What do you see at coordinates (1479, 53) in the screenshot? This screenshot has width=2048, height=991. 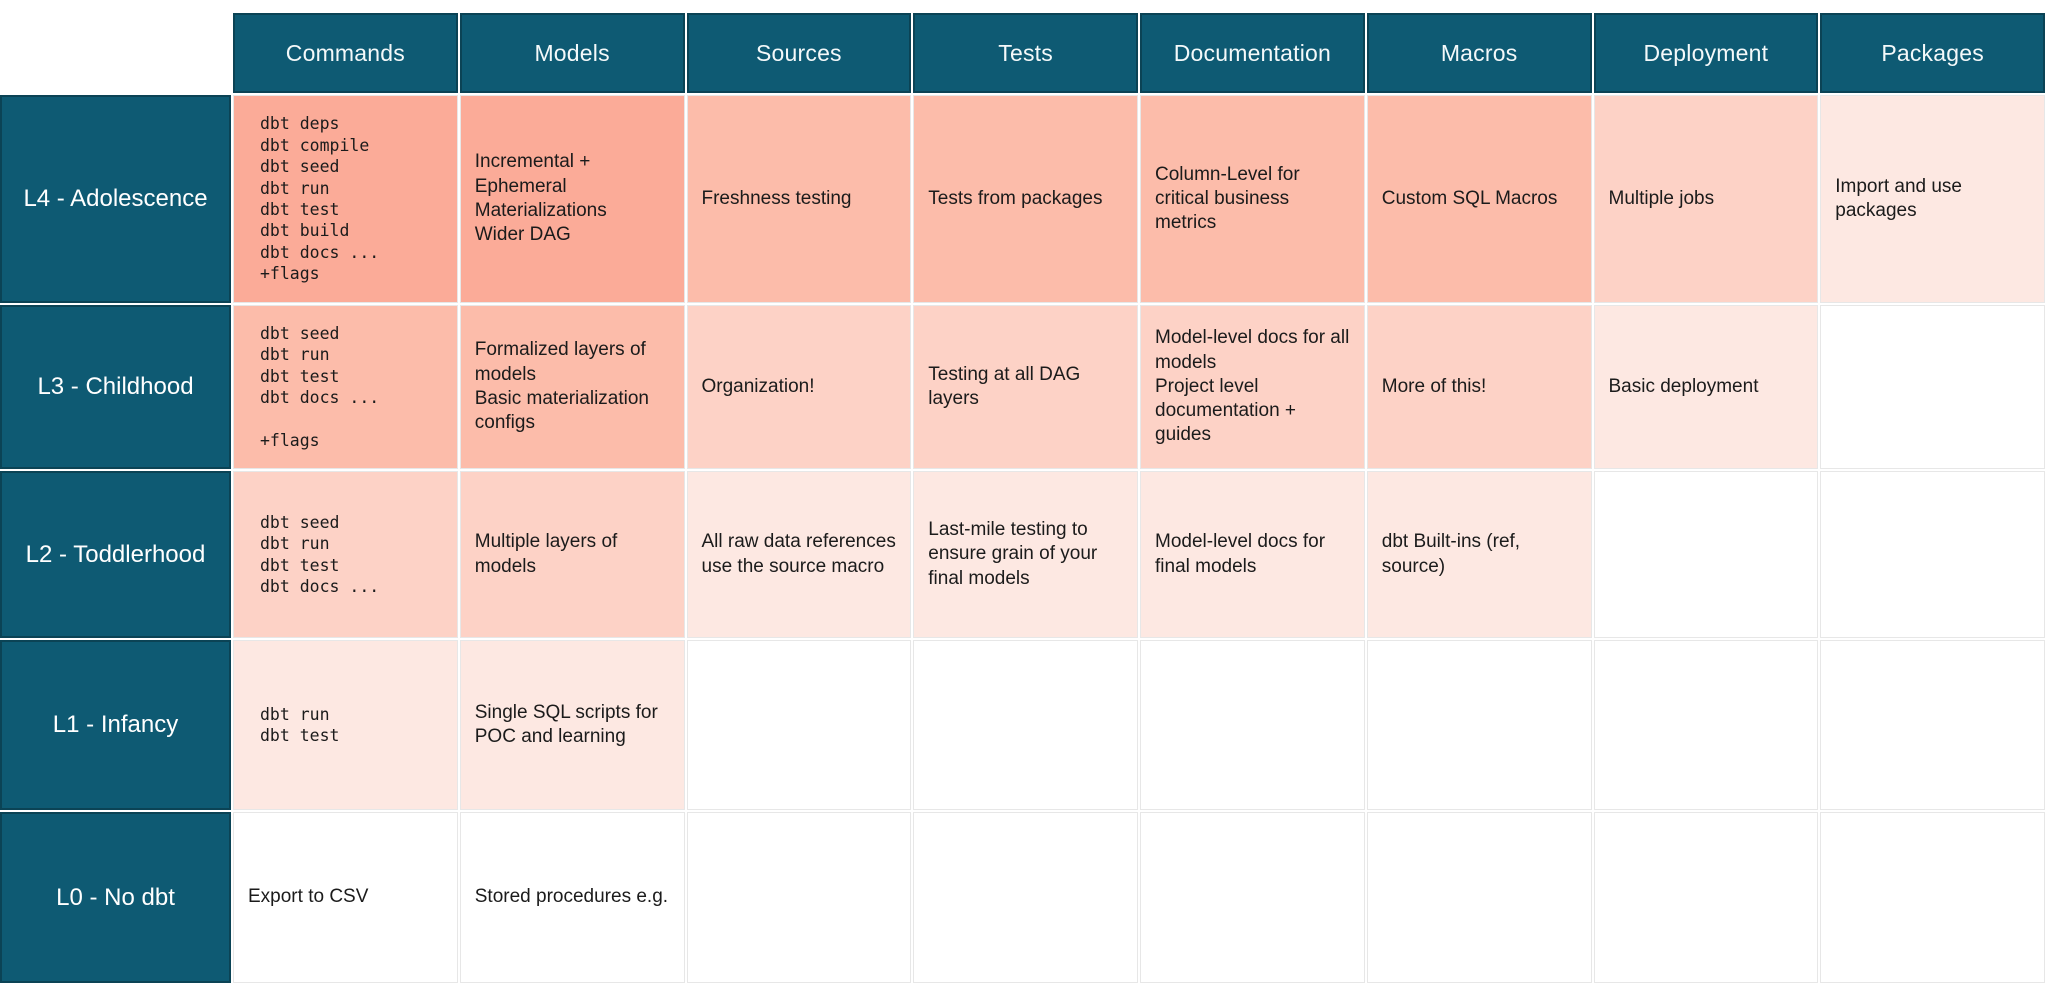 I see `column-header-macros: Macros` at bounding box center [1479, 53].